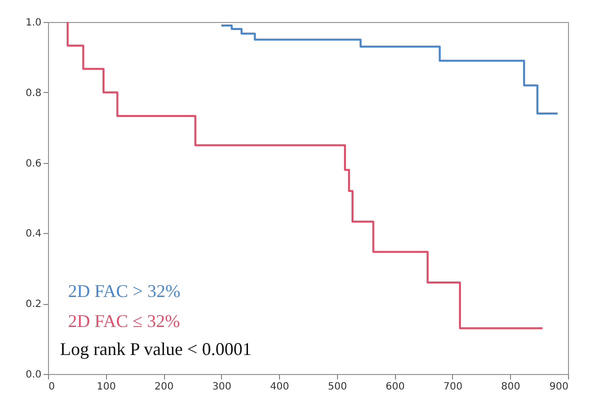  Describe the element at coordinates (156, 349) in the screenshot. I see `annotation: Log rank P value < 0.0001` at that location.